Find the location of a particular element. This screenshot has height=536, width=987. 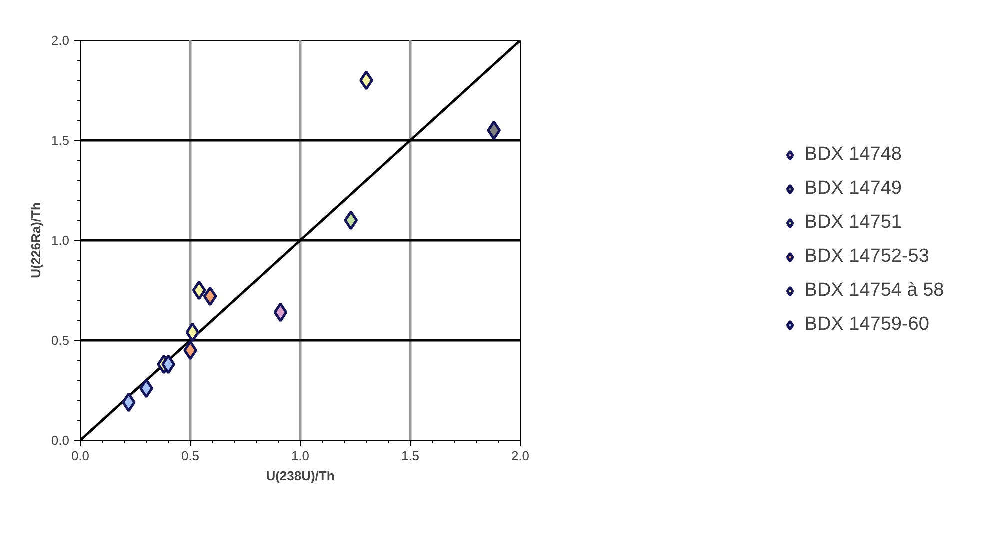

x-tick-label: 1.0 is located at coordinates (300, 456).